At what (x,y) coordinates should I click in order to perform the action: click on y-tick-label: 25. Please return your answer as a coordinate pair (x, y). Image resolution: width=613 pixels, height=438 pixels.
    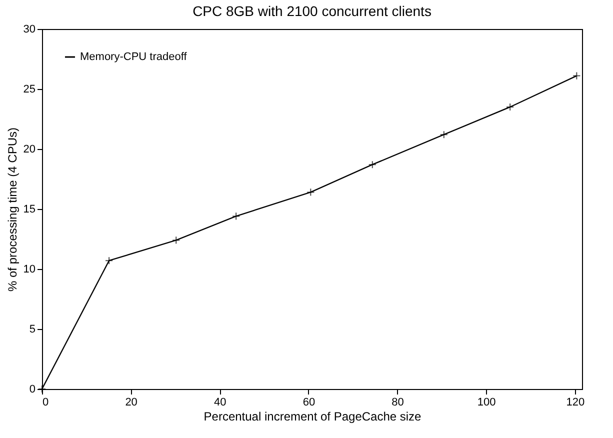
    Looking at the image, I should click on (29, 90).